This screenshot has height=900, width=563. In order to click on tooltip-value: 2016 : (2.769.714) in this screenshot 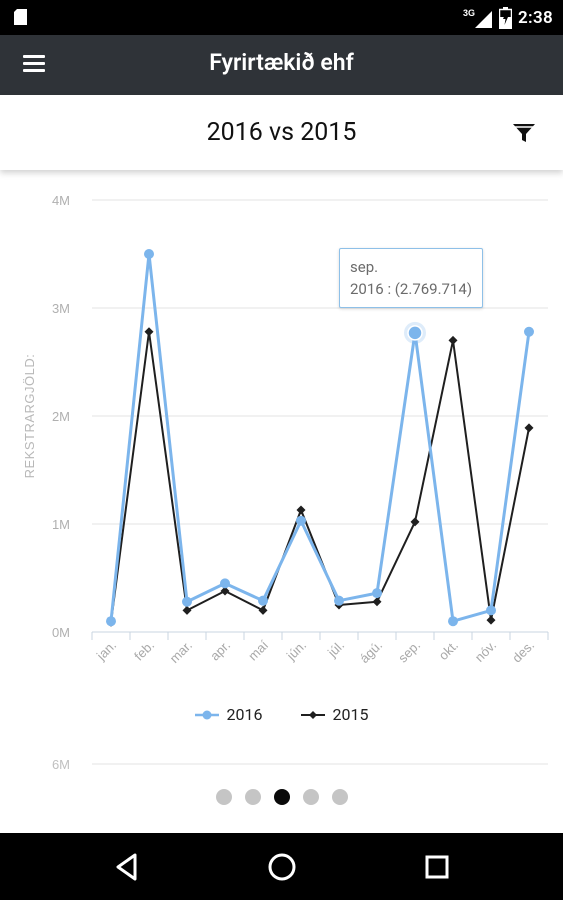, I will do `click(411, 289)`.